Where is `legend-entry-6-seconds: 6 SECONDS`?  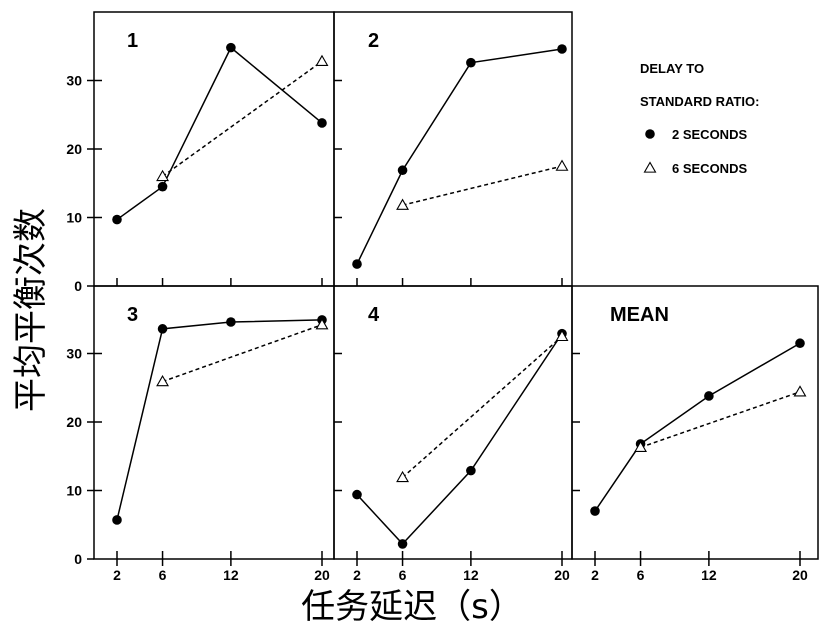 legend-entry-6-seconds: 6 SECONDS is located at coordinates (709, 168).